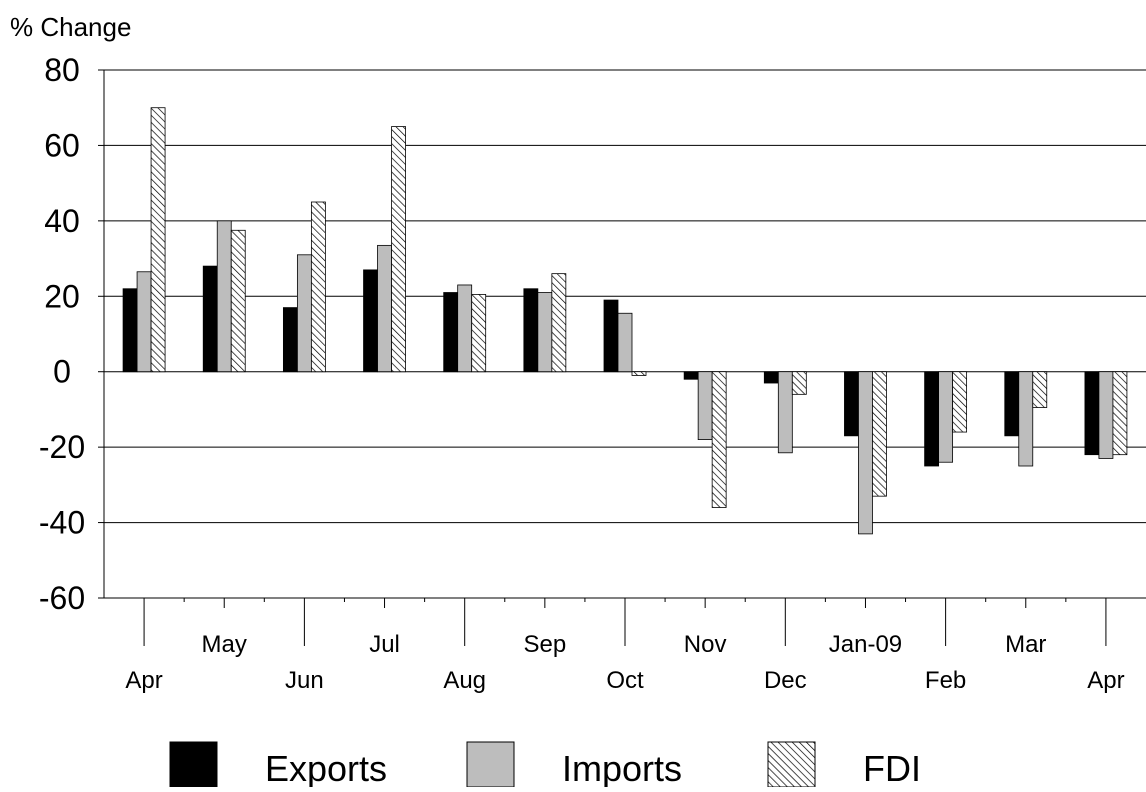 The image size is (1146, 792). What do you see at coordinates (545, 765) in the screenshot?
I see `legend: Exports Imports FDI` at bounding box center [545, 765].